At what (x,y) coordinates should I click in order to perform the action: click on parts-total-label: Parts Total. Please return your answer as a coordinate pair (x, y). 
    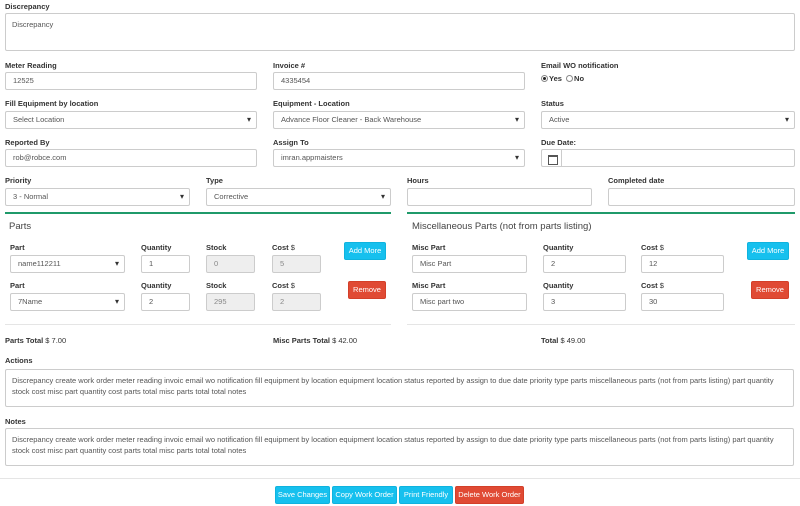
    Looking at the image, I should click on (24, 340).